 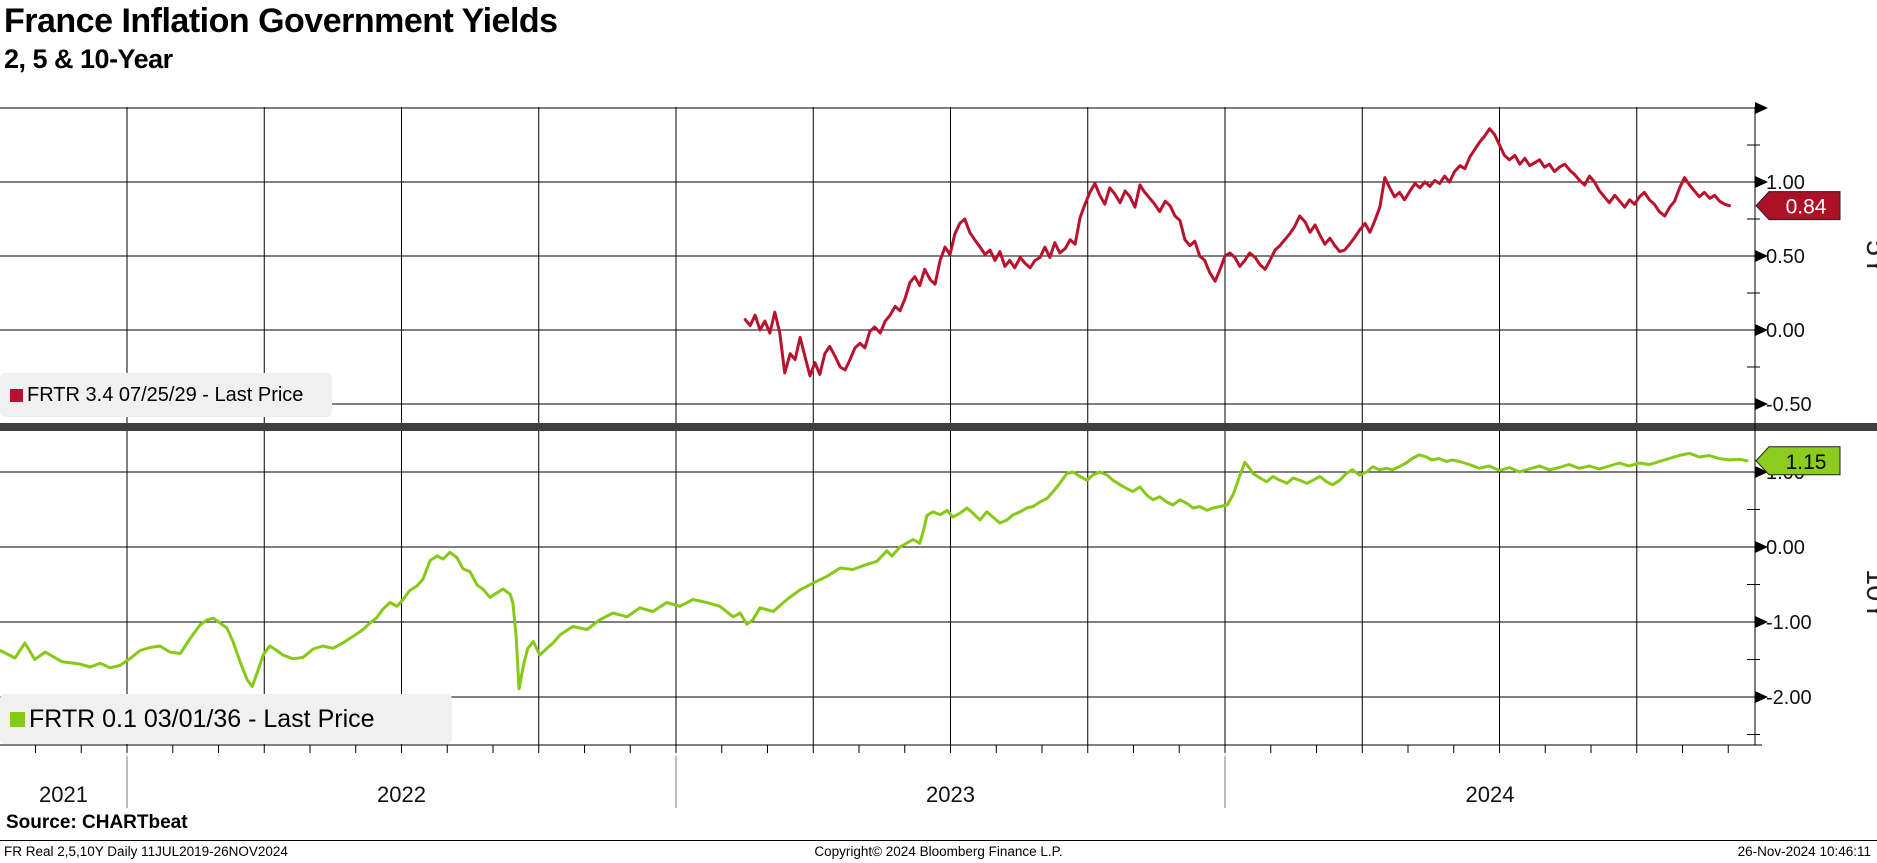 What do you see at coordinates (1789, 405) in the screenshot?
I see `y-tick-label: -0.50` at bounding box center [1789, 405].